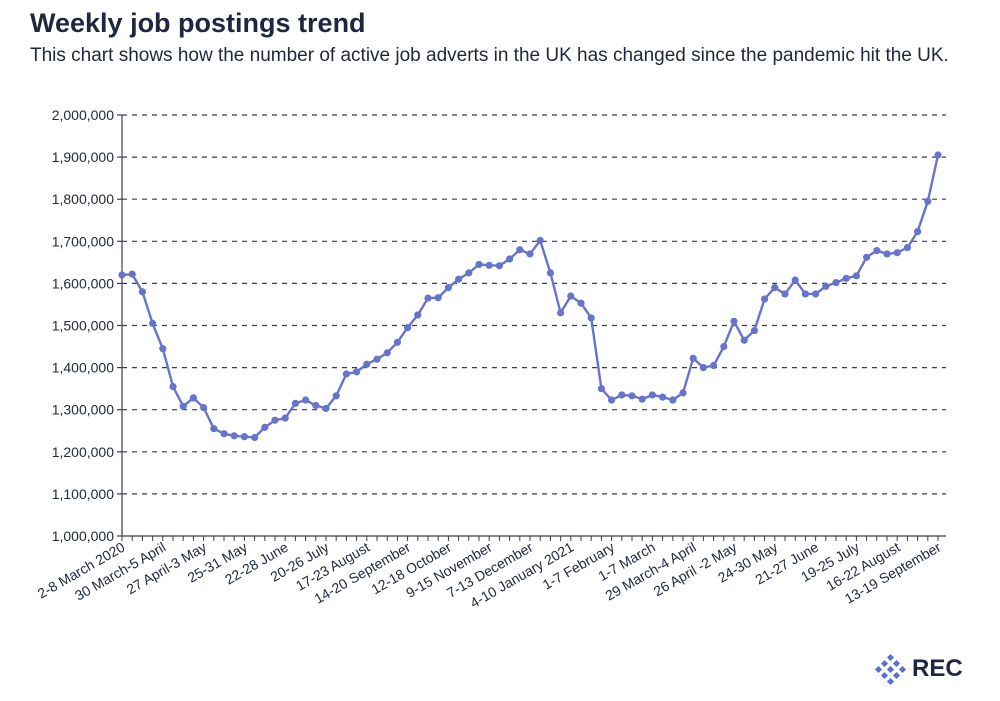  What do you see at coordinates (83, 157) in the screenshot?
I see `y-tick-label: 1,900,000` at bounding box center [83, 157].